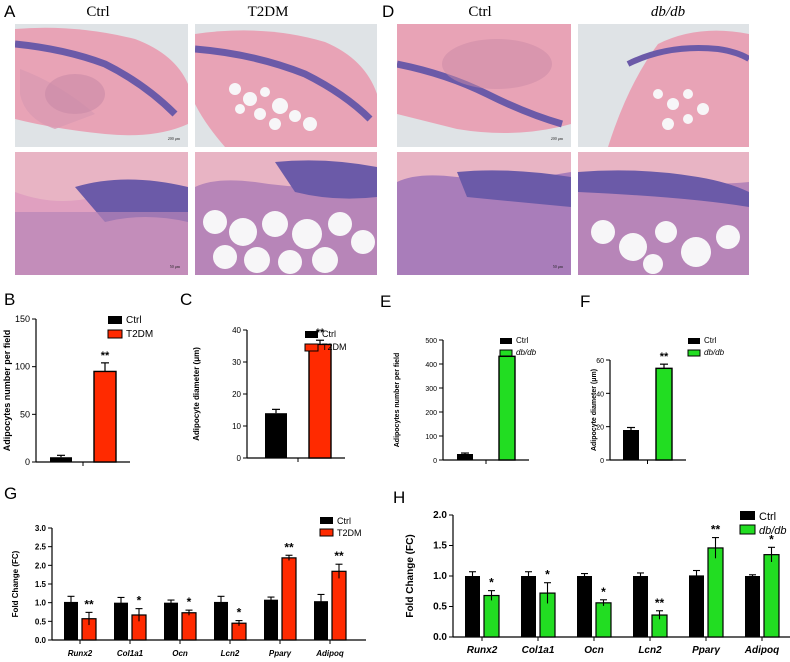  I want to click on column-title-ctrl-a: Ctrl, so click(98, 12).